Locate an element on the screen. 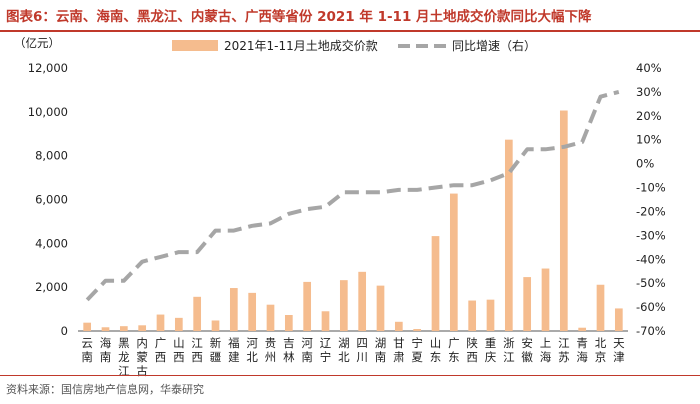 The image size is (700, 404). y-right-tick-label: 40% is located at coordinates (649, 68).